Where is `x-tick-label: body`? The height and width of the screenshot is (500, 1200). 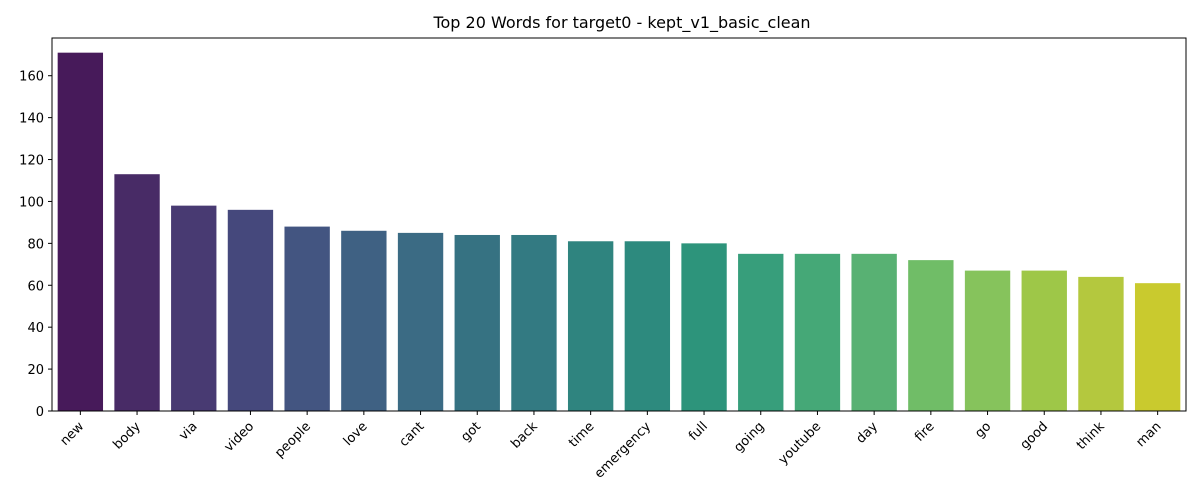 x-tick-label: body is located at coordinates (128, 436).